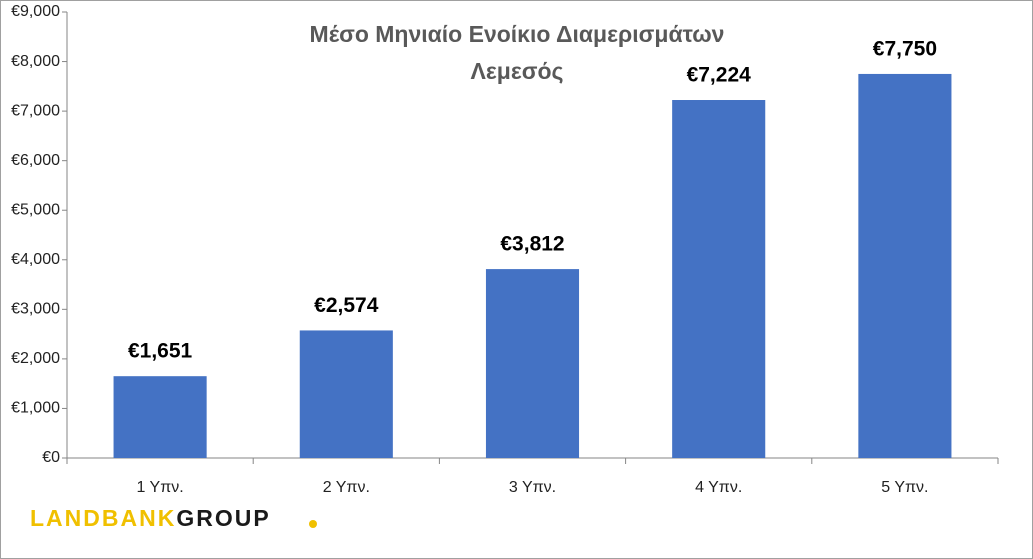 Image resolution: width=1033 pixels, height=559 pixels. What do you see at coordinates (313, 524) in the screenshot?
I see `logo-dot` at bounding box center [313, 524].